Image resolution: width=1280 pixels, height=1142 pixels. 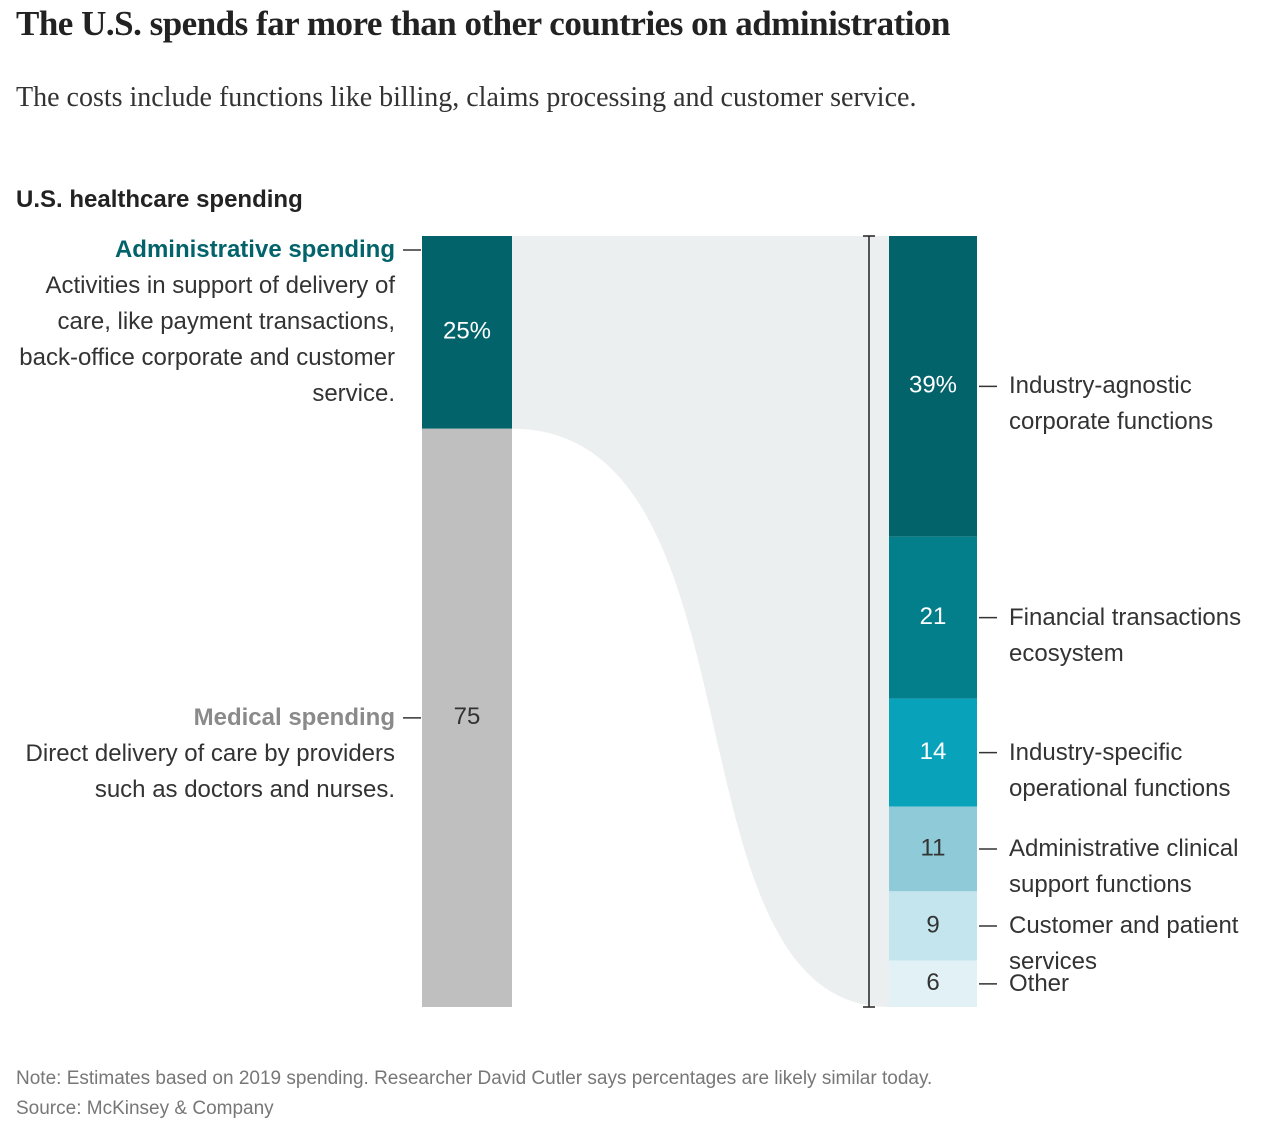 I want to click on value-label: 11, so click(x=933, y=847).